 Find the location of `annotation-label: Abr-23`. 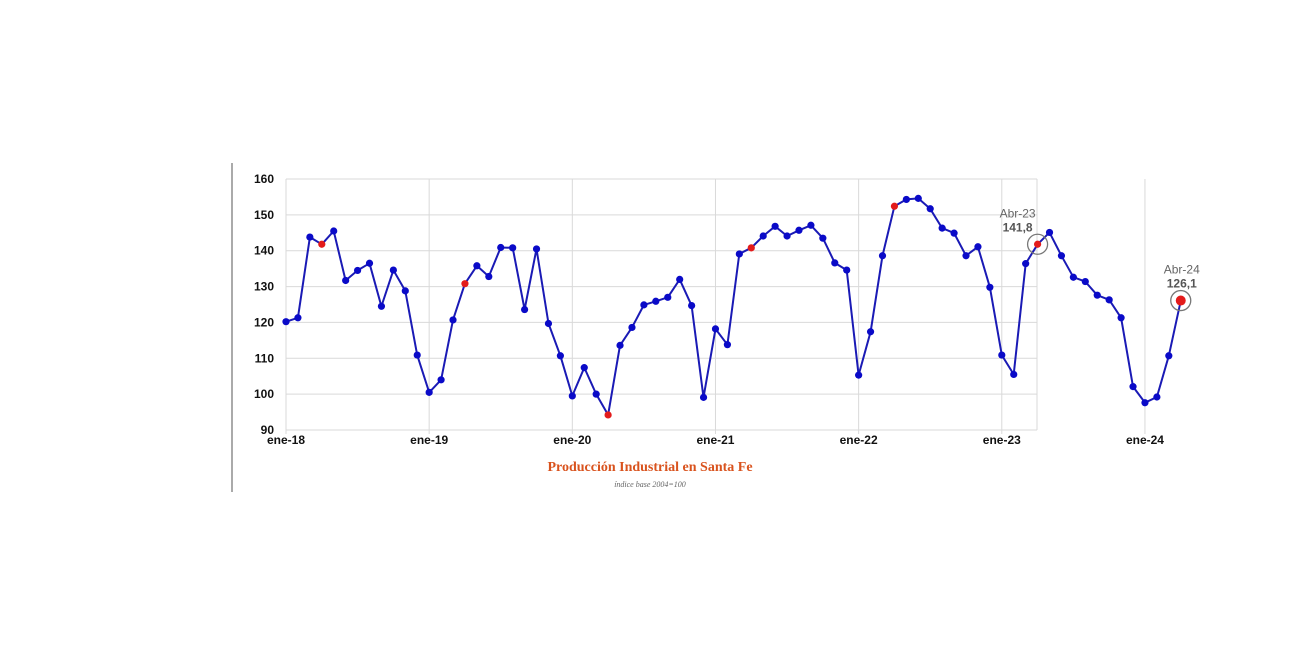

annotation-label: Abr-23 is located at coordinates (1018, 213).